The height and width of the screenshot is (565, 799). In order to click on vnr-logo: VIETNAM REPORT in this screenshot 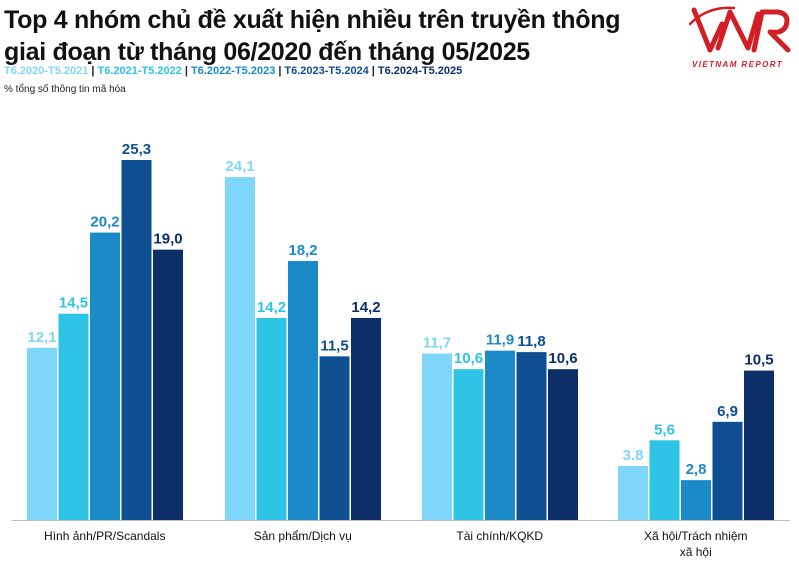, I will do `click(742, 37)`.